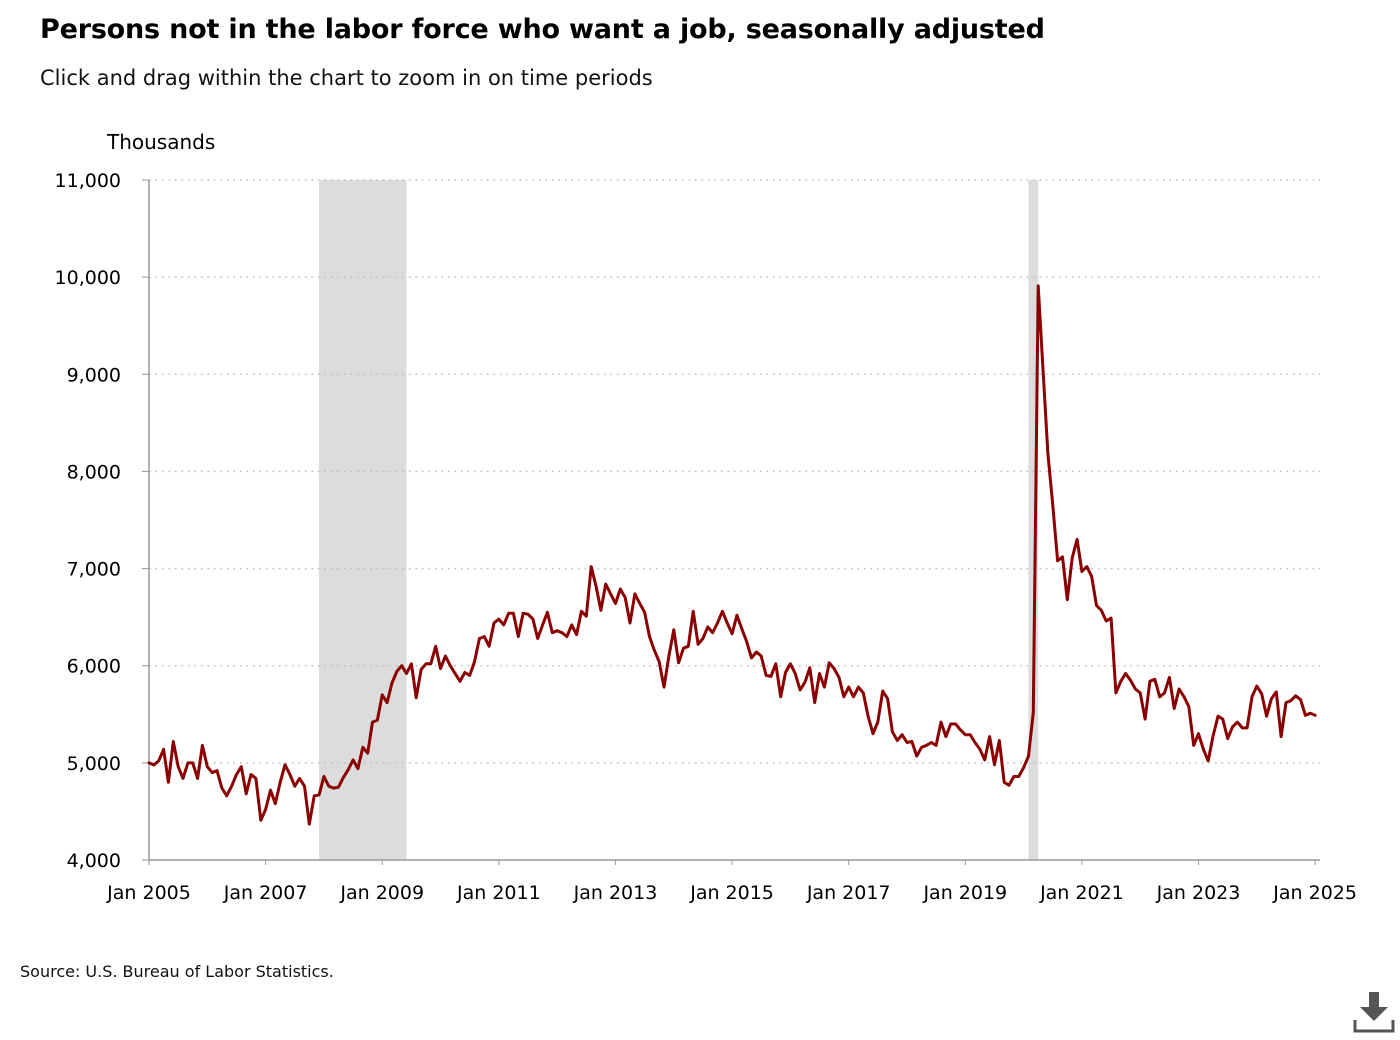 This screenshot has width=1400, height=1040. I want to click on y-axis-unit-label: Thousands, so click(160, 142).